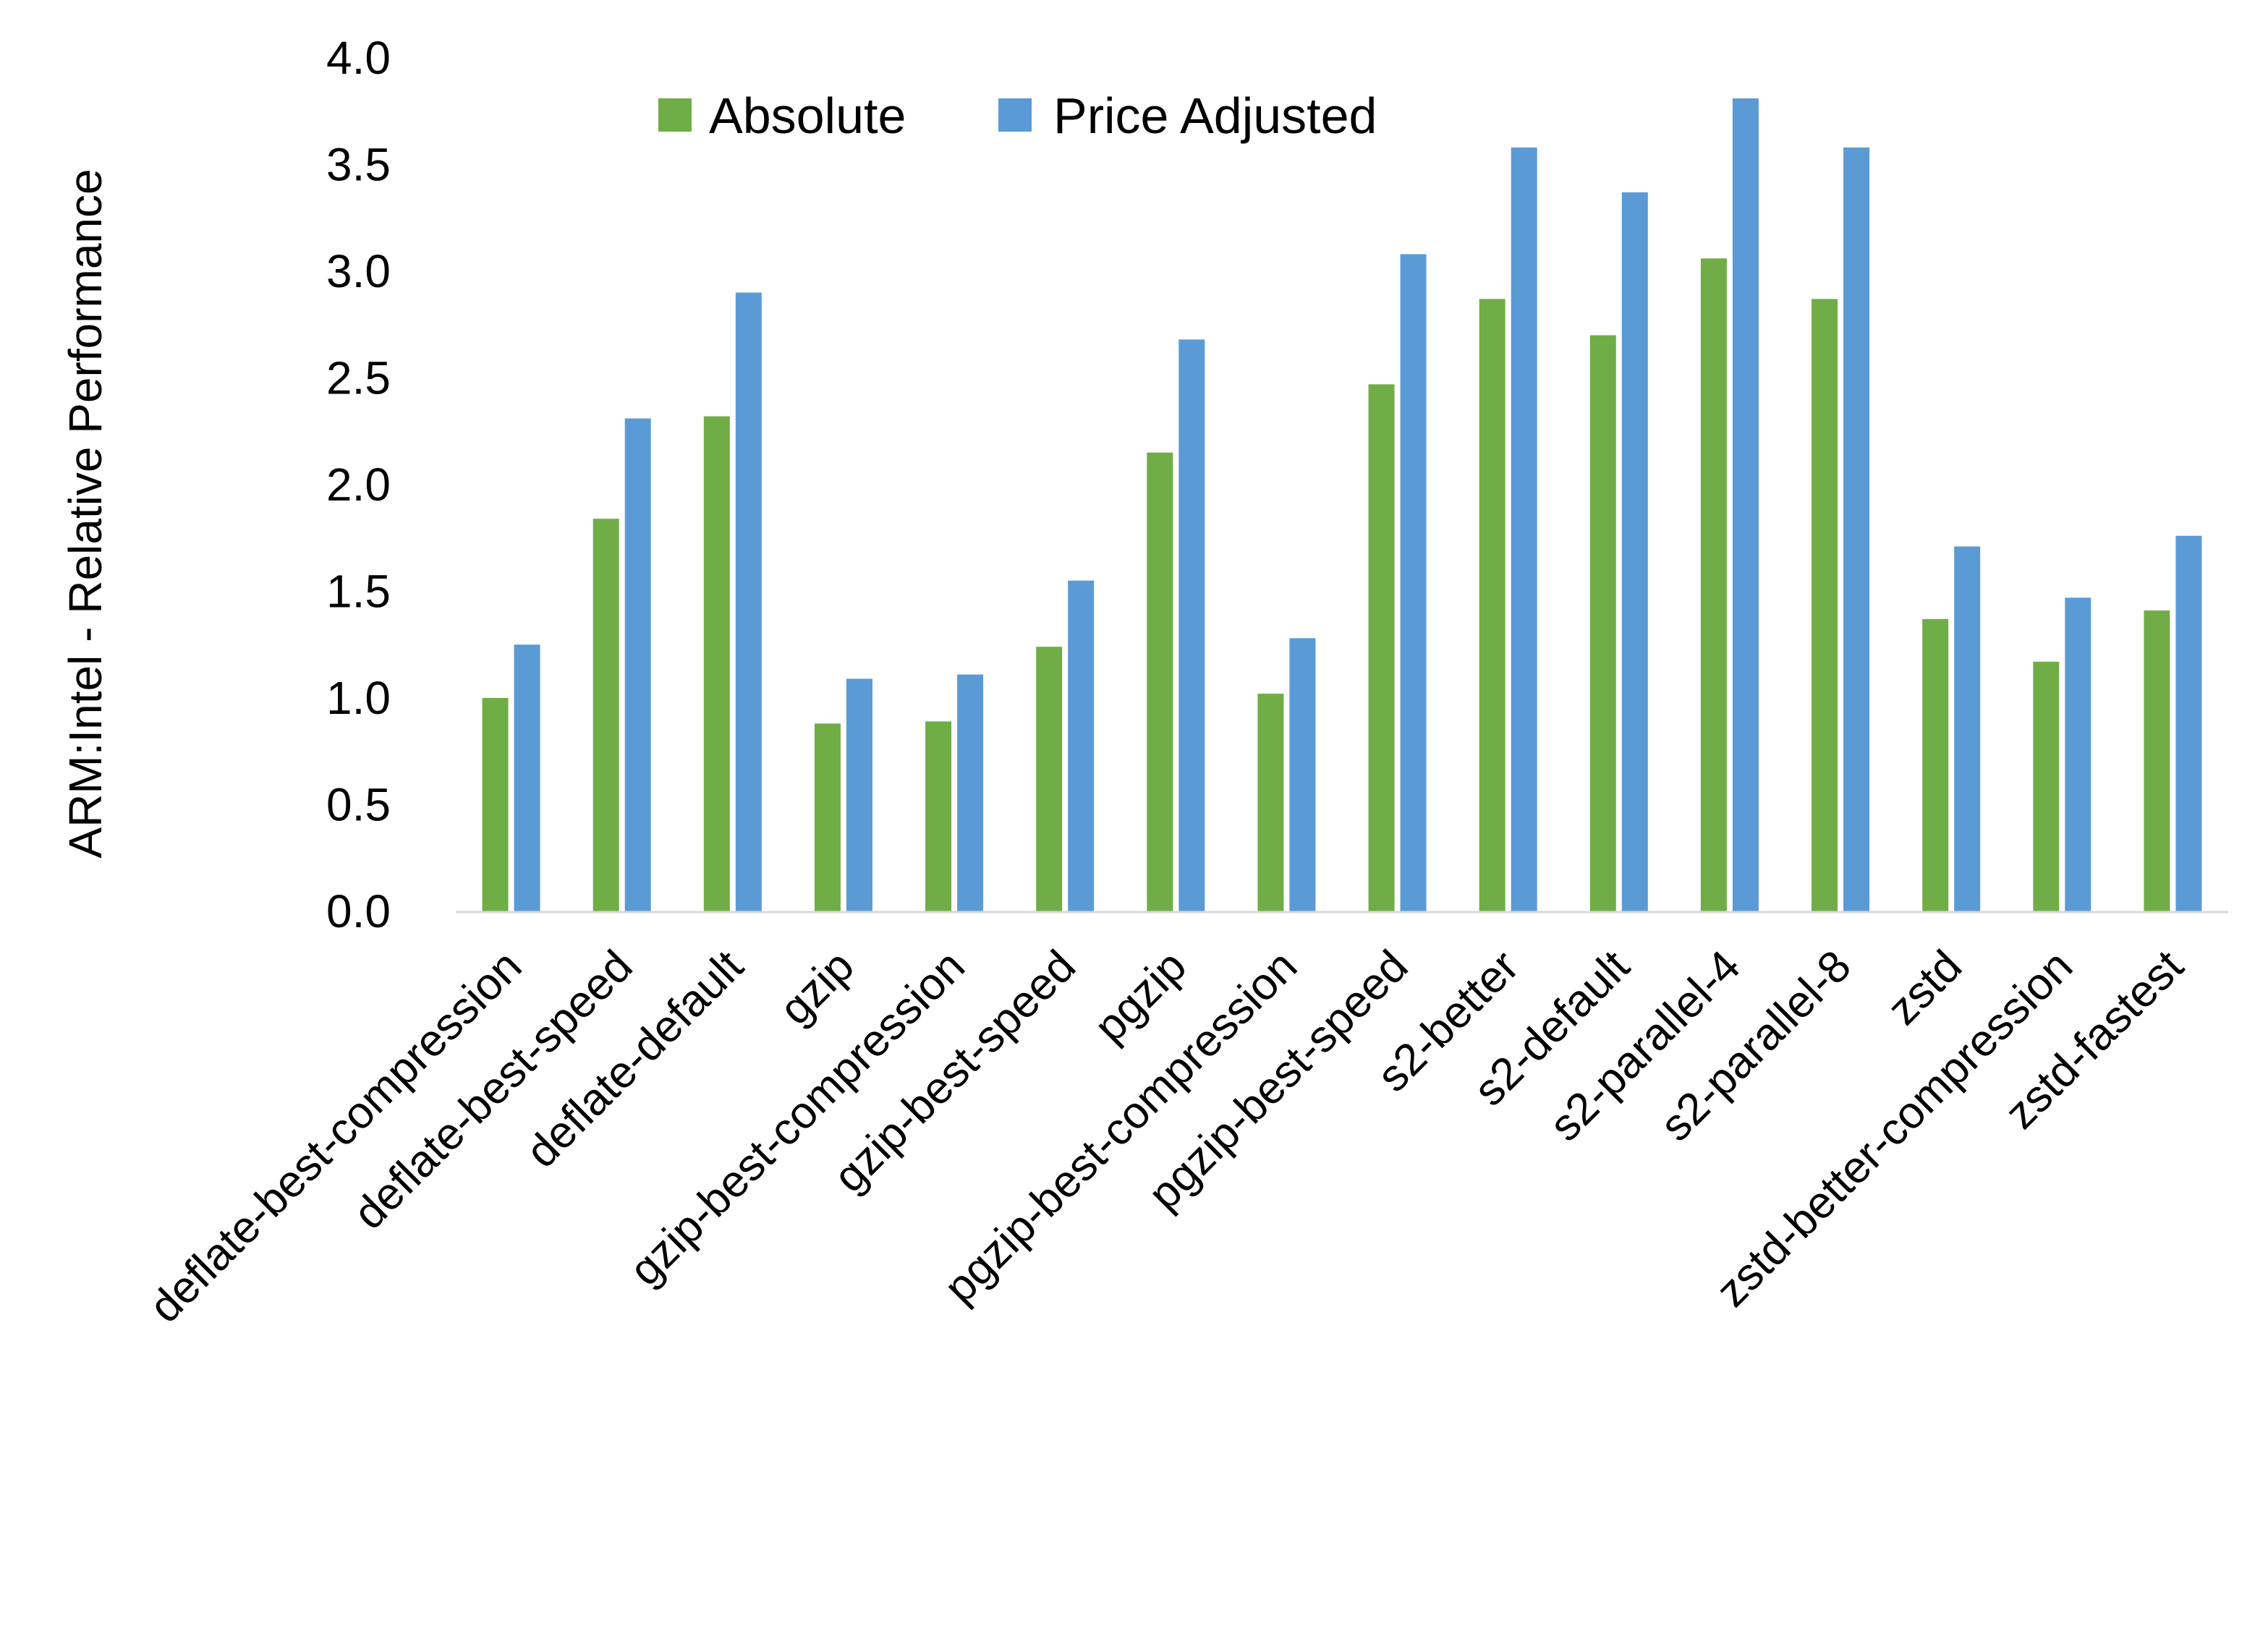 This screenshot has height=1644, width=2268. Describe the element at coordinates (859, 794) in the screenshot. I see `bar-price-adjusted-gzip` at that location.